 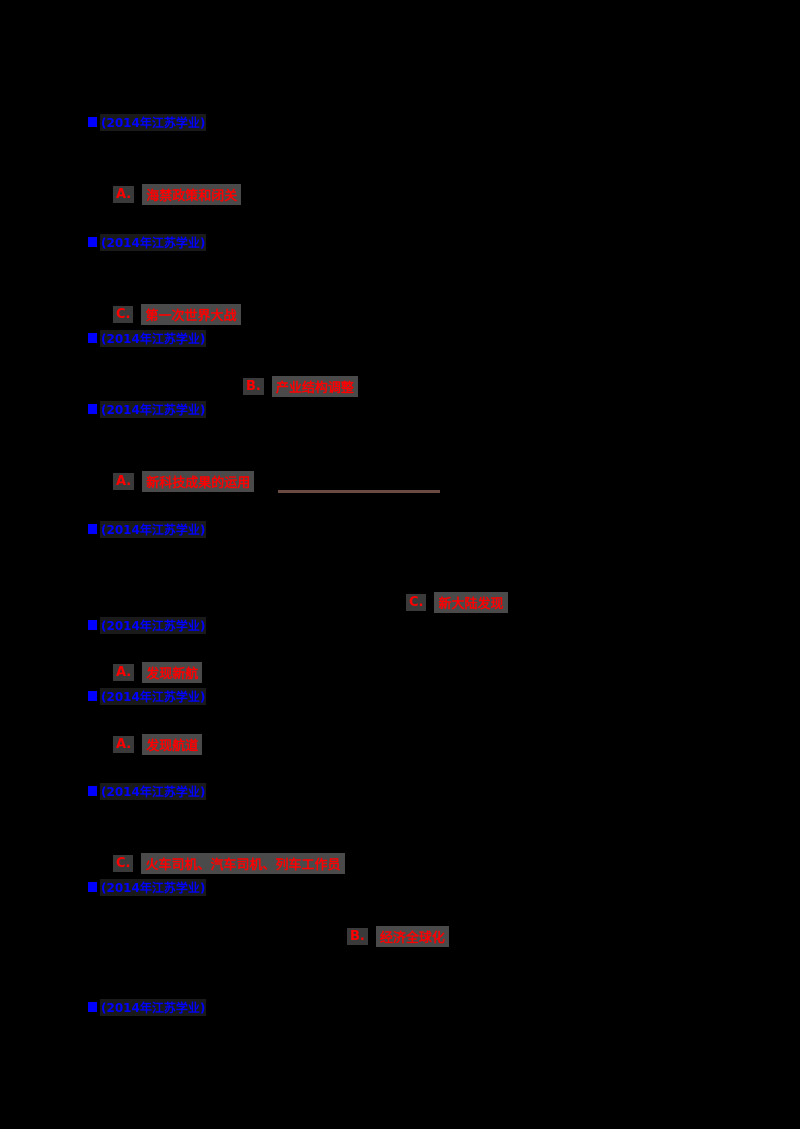 What do you see at coordinates (359, 491) in the screenshot?
I see `underline-rule` at bounding box center [359, 491].